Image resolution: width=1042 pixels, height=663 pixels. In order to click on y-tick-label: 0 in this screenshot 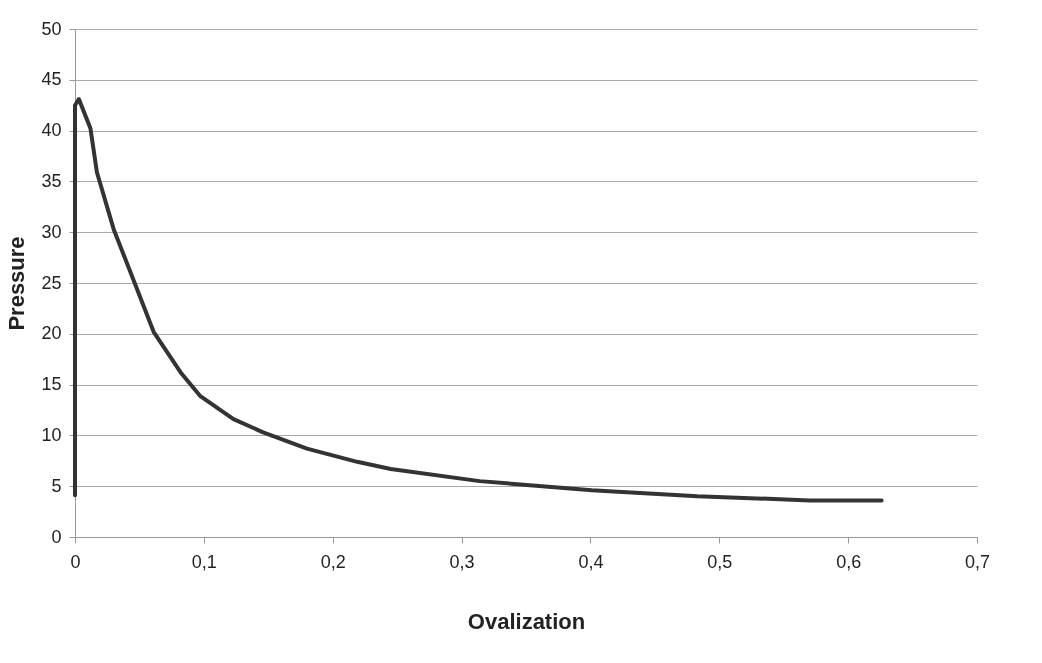, I will do `click(56, 536)`.